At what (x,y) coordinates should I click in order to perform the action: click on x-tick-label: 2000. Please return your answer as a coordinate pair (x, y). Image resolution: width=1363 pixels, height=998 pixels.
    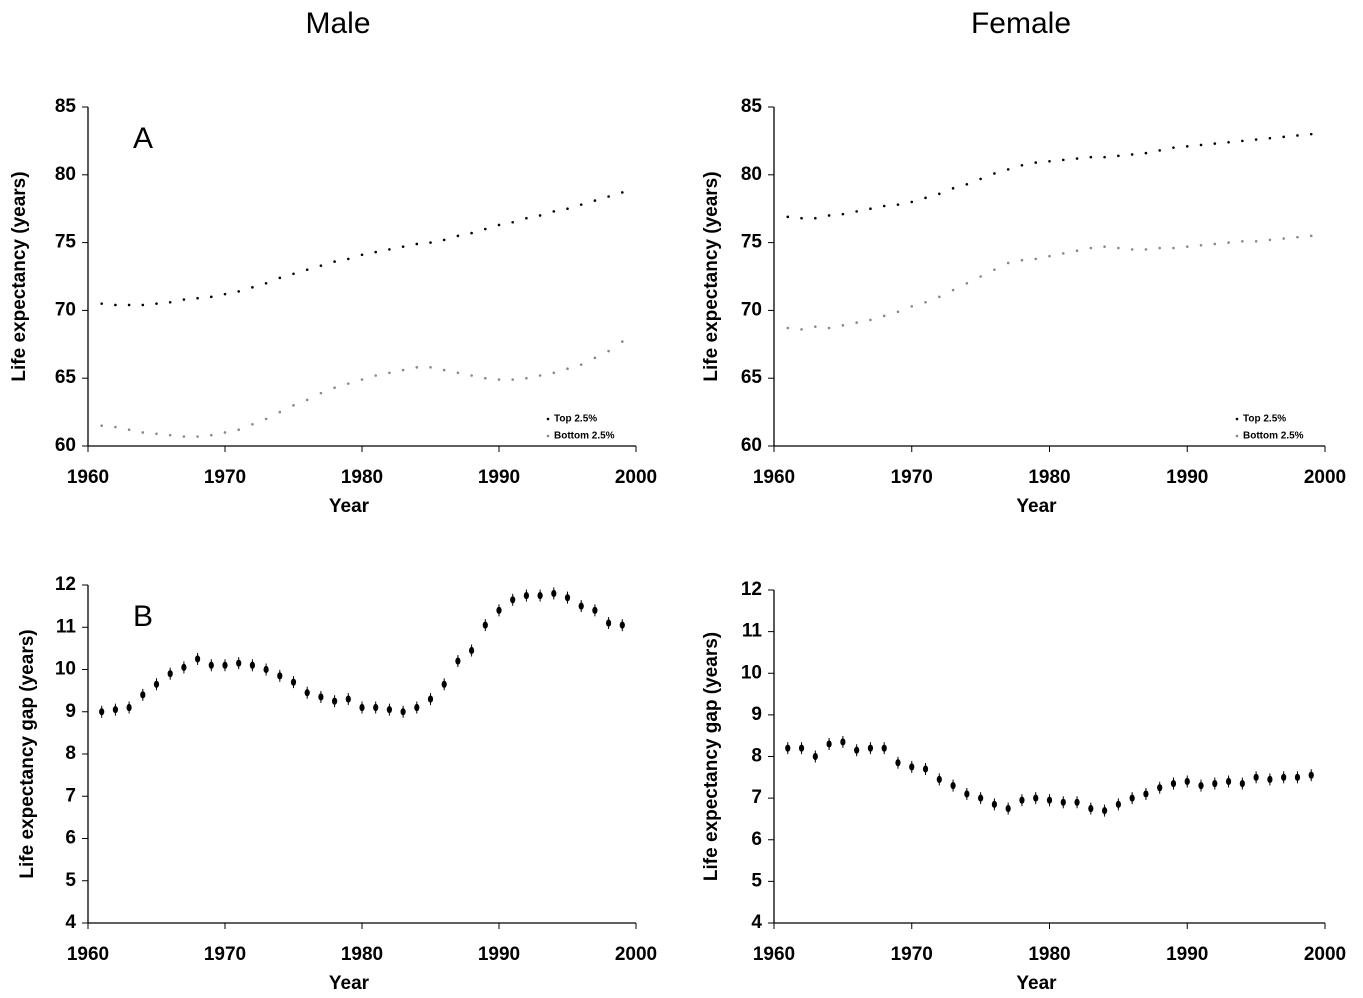
    Looking at the image, I should click on (1325, 477).